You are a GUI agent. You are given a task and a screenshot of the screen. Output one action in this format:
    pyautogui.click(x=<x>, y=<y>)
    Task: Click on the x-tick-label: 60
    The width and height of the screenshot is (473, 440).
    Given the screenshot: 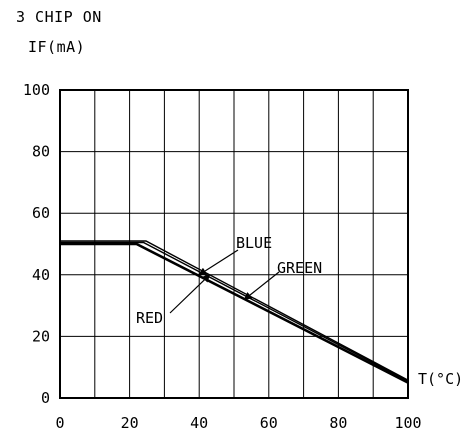 What is the action you would take?
    pyautogui.click(x=269, y=423)
    